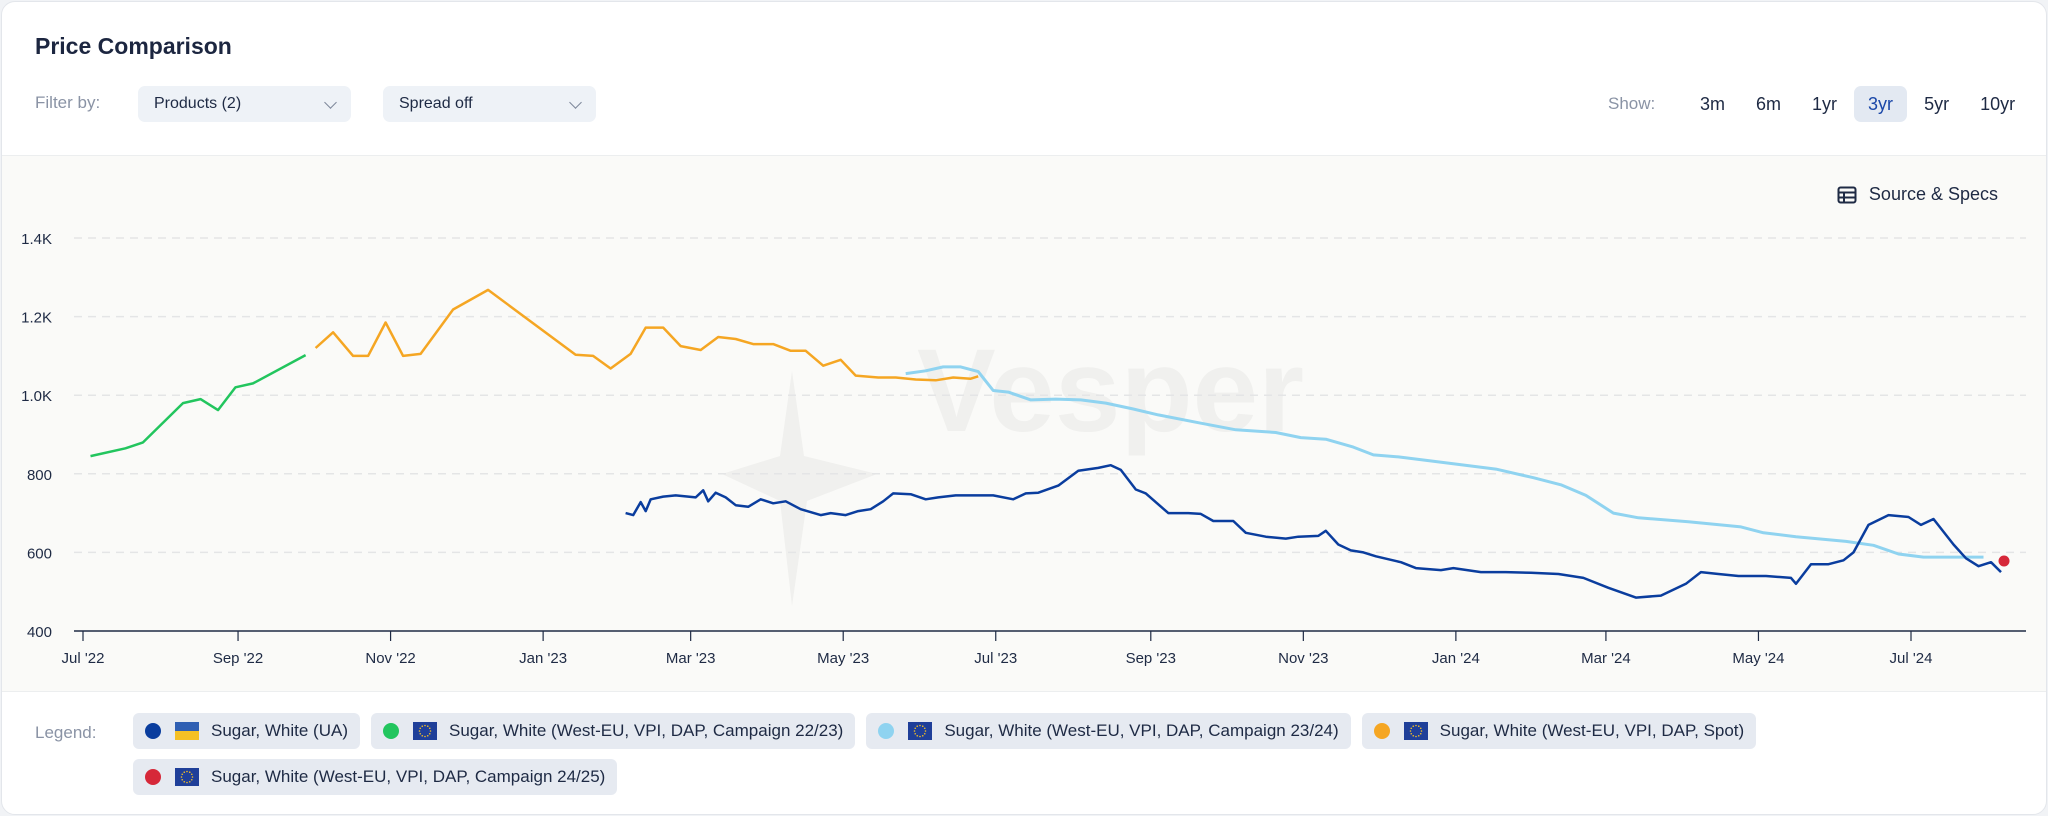 The width and height of the screenshot is (2048, 816). What do you see at coordinates (1303, 658) in the screenshot?
I see `x-tick-label: Nov '23` at bounding box center [1303, 658].